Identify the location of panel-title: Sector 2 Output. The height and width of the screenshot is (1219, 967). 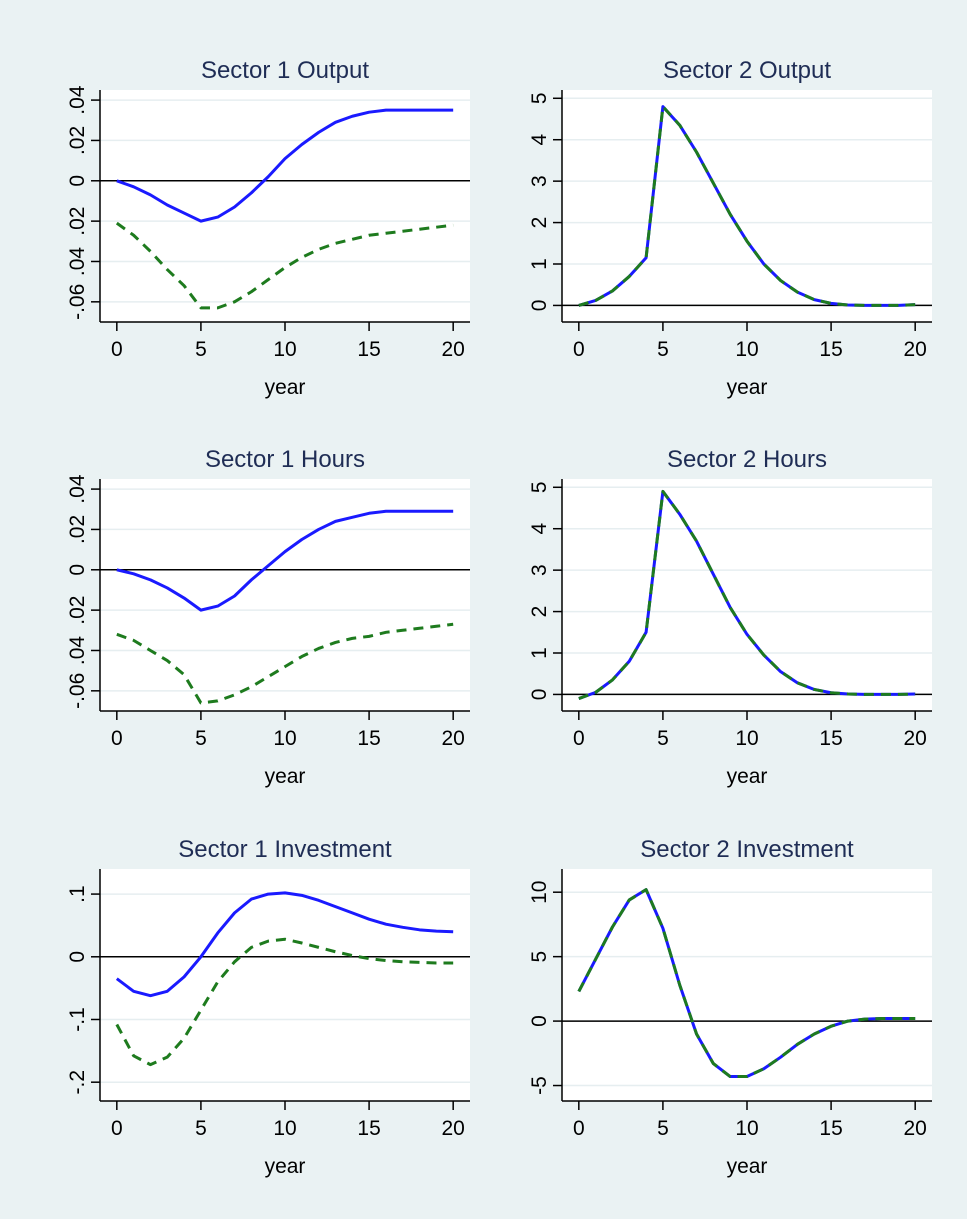
(747, 70).